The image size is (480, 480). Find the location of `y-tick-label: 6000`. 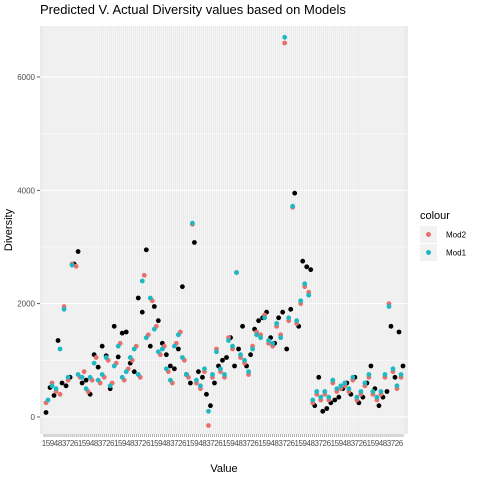

y-tick-label: 6000 is located at coordinates (26, 77).